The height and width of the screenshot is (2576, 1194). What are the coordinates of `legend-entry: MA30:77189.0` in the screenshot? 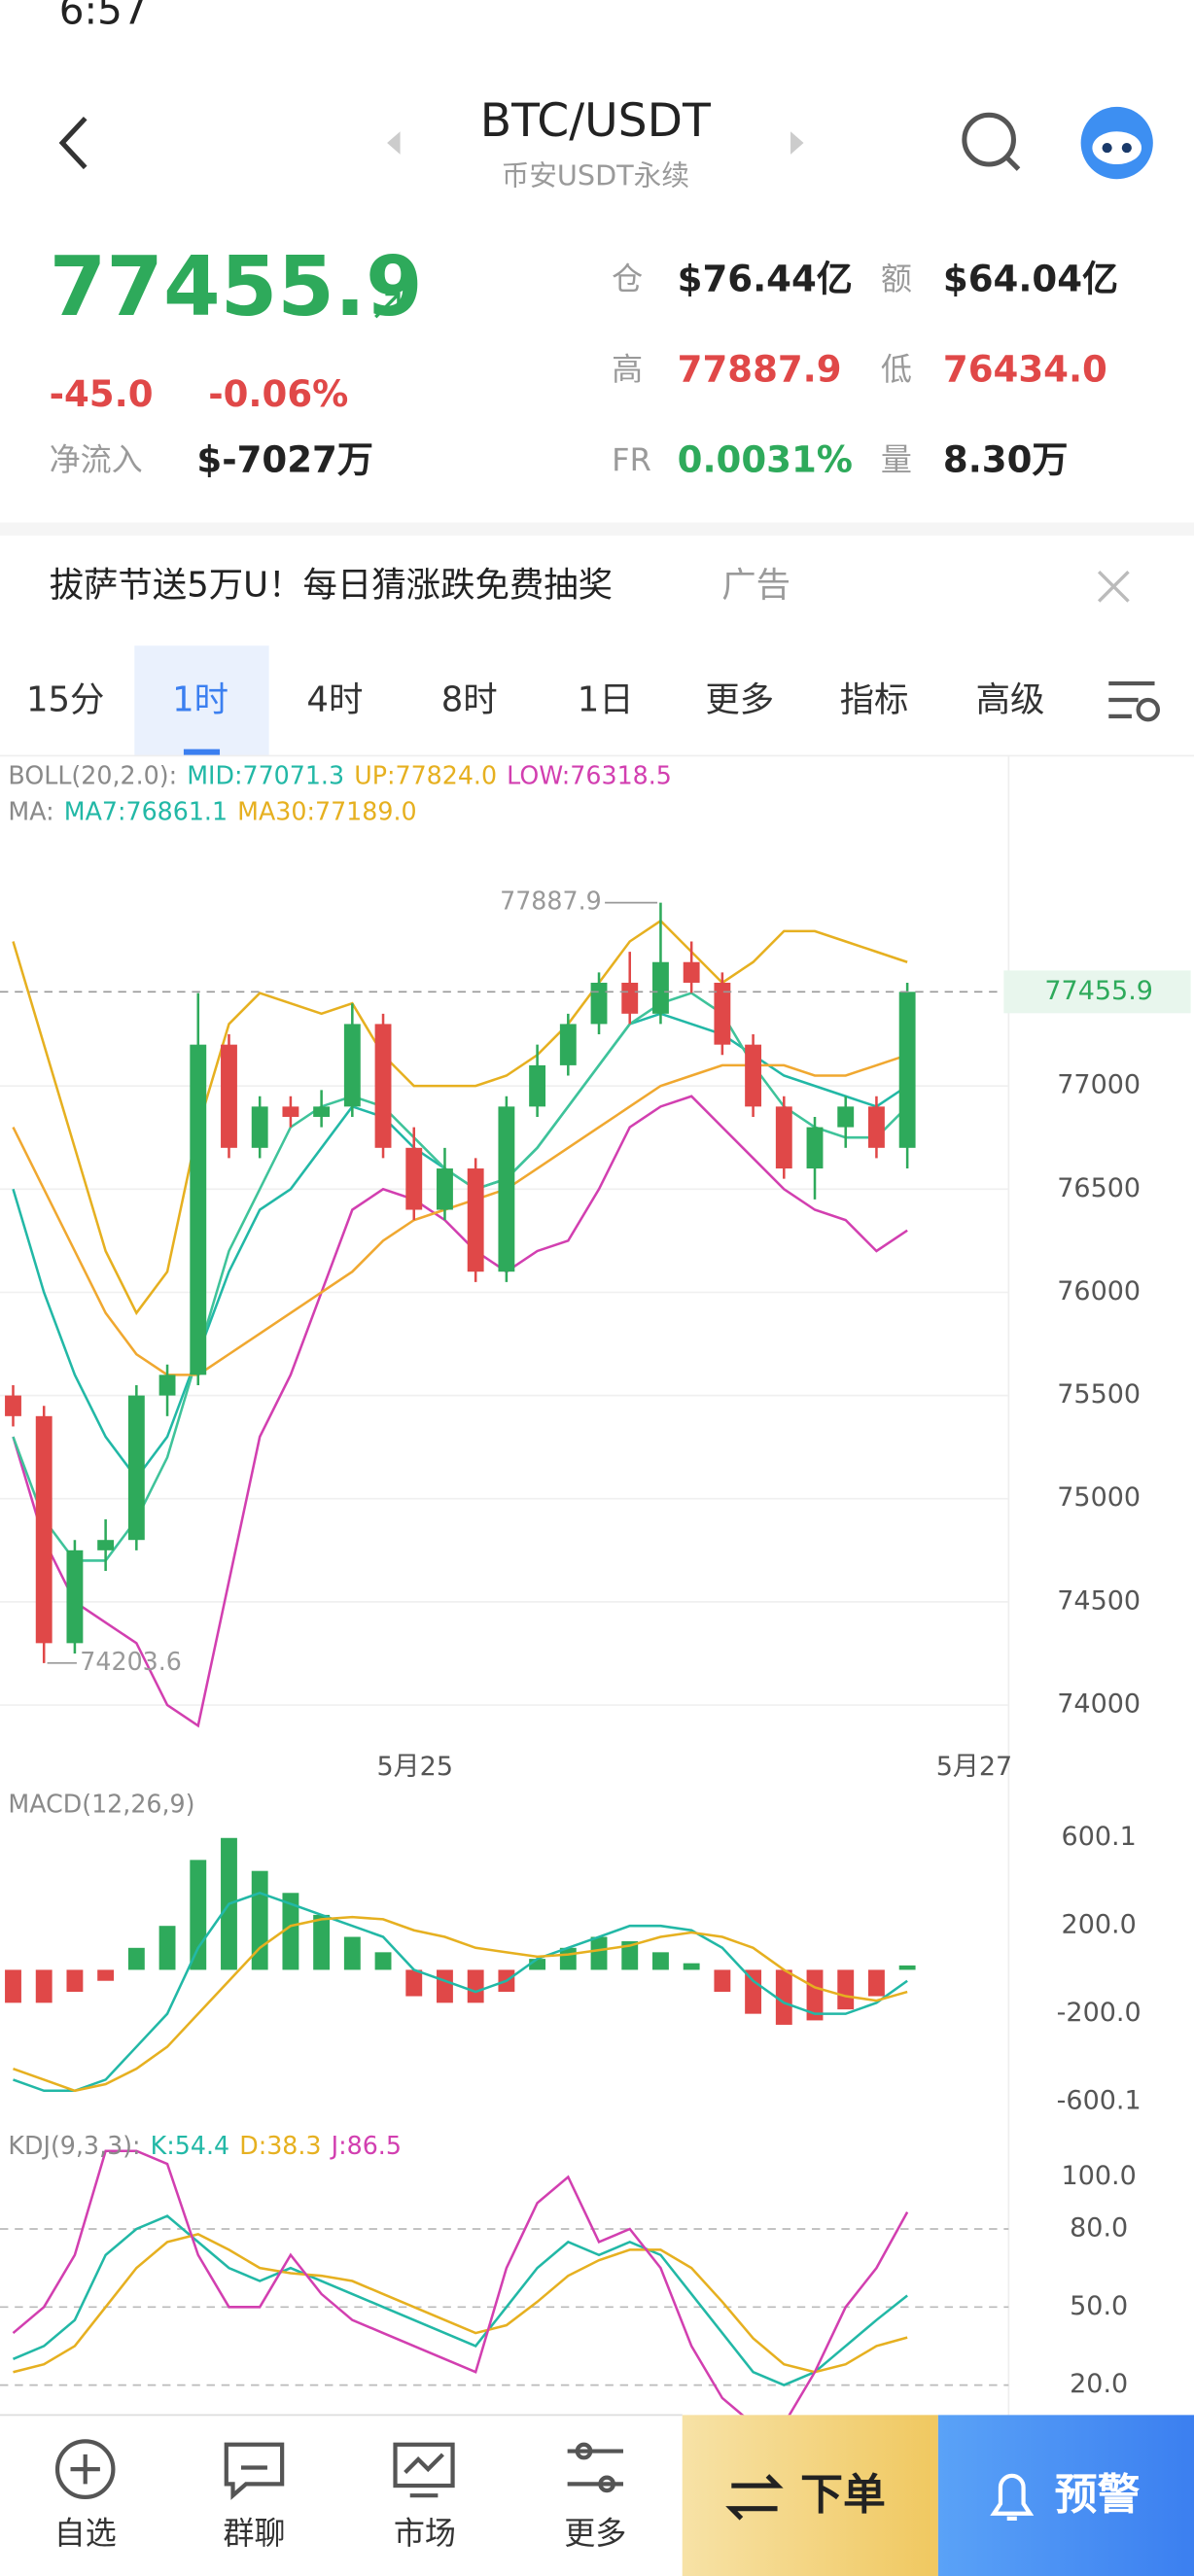 It's located at (326, 811).